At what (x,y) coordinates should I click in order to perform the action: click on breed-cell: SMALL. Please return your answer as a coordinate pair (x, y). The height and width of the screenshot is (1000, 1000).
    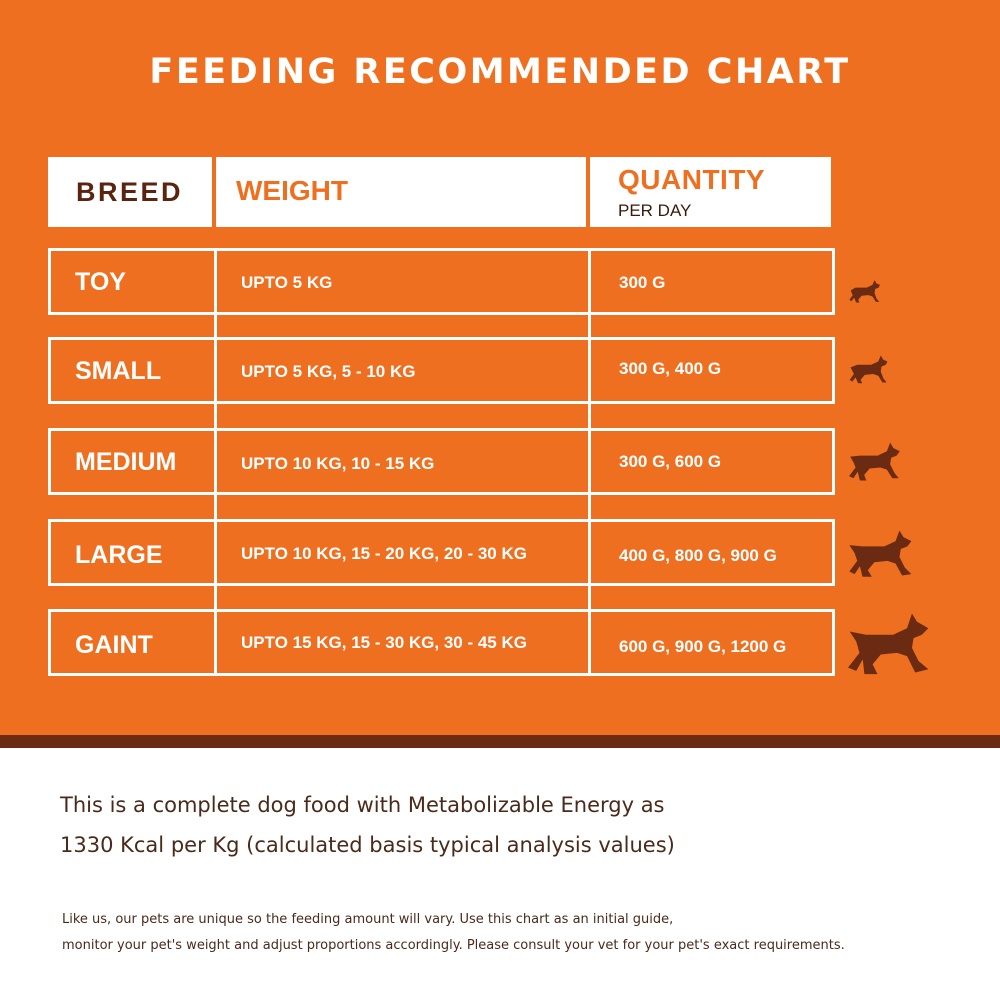
    Looking at the image, I should click on (118, 371).